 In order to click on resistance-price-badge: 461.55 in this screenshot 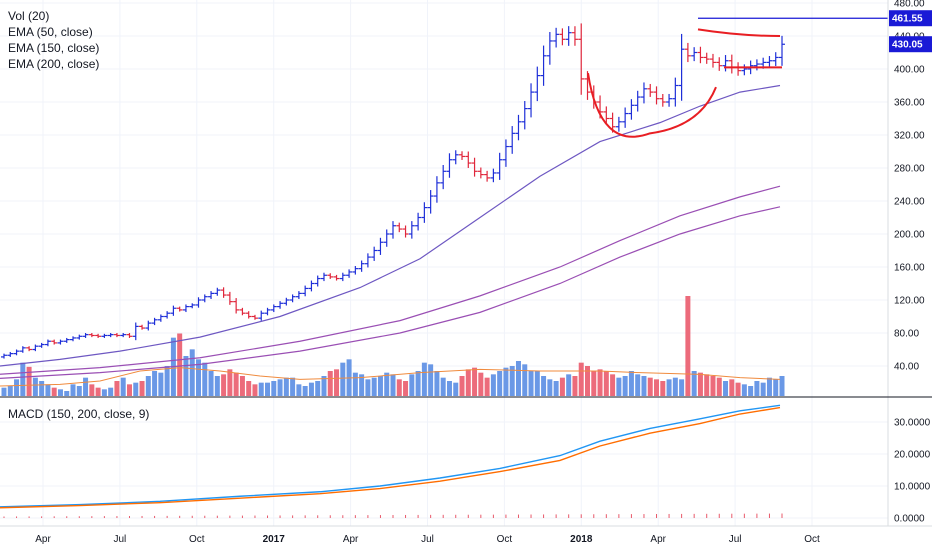, I will do `click(910, 18)`.